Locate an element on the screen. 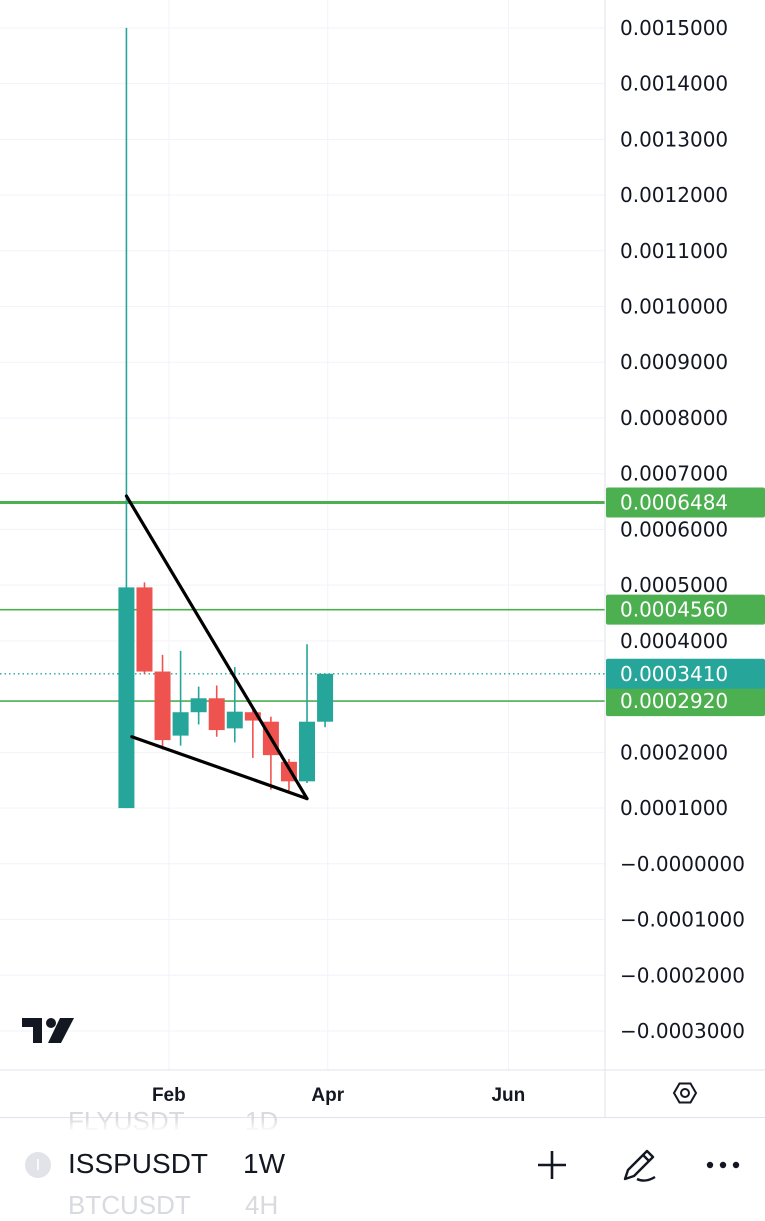 The image size is (765, 1221). price-labels: 0.0006484 0.0004560 0.0002920 0.0003410 is located at coordinates (685, 602).